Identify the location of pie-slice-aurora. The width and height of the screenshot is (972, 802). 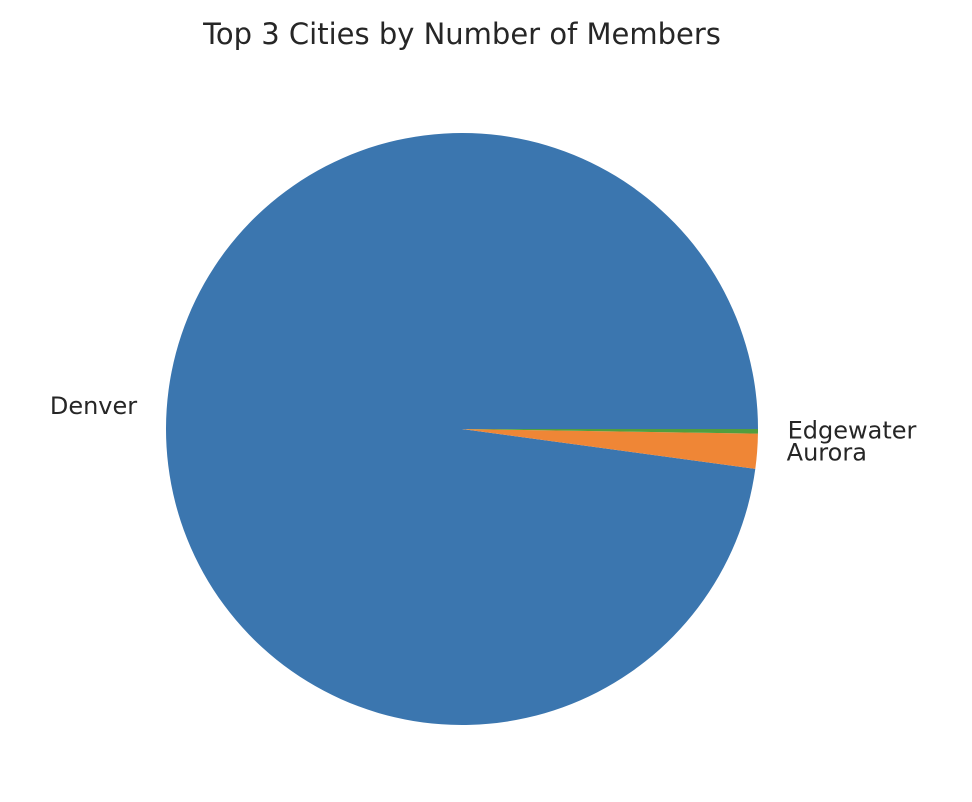
(610, 449).